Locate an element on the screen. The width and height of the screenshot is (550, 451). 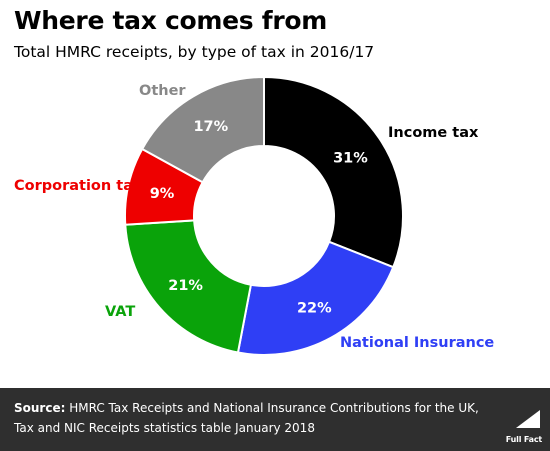
logo-label: Full Fact is located at coordinates (523, 439).